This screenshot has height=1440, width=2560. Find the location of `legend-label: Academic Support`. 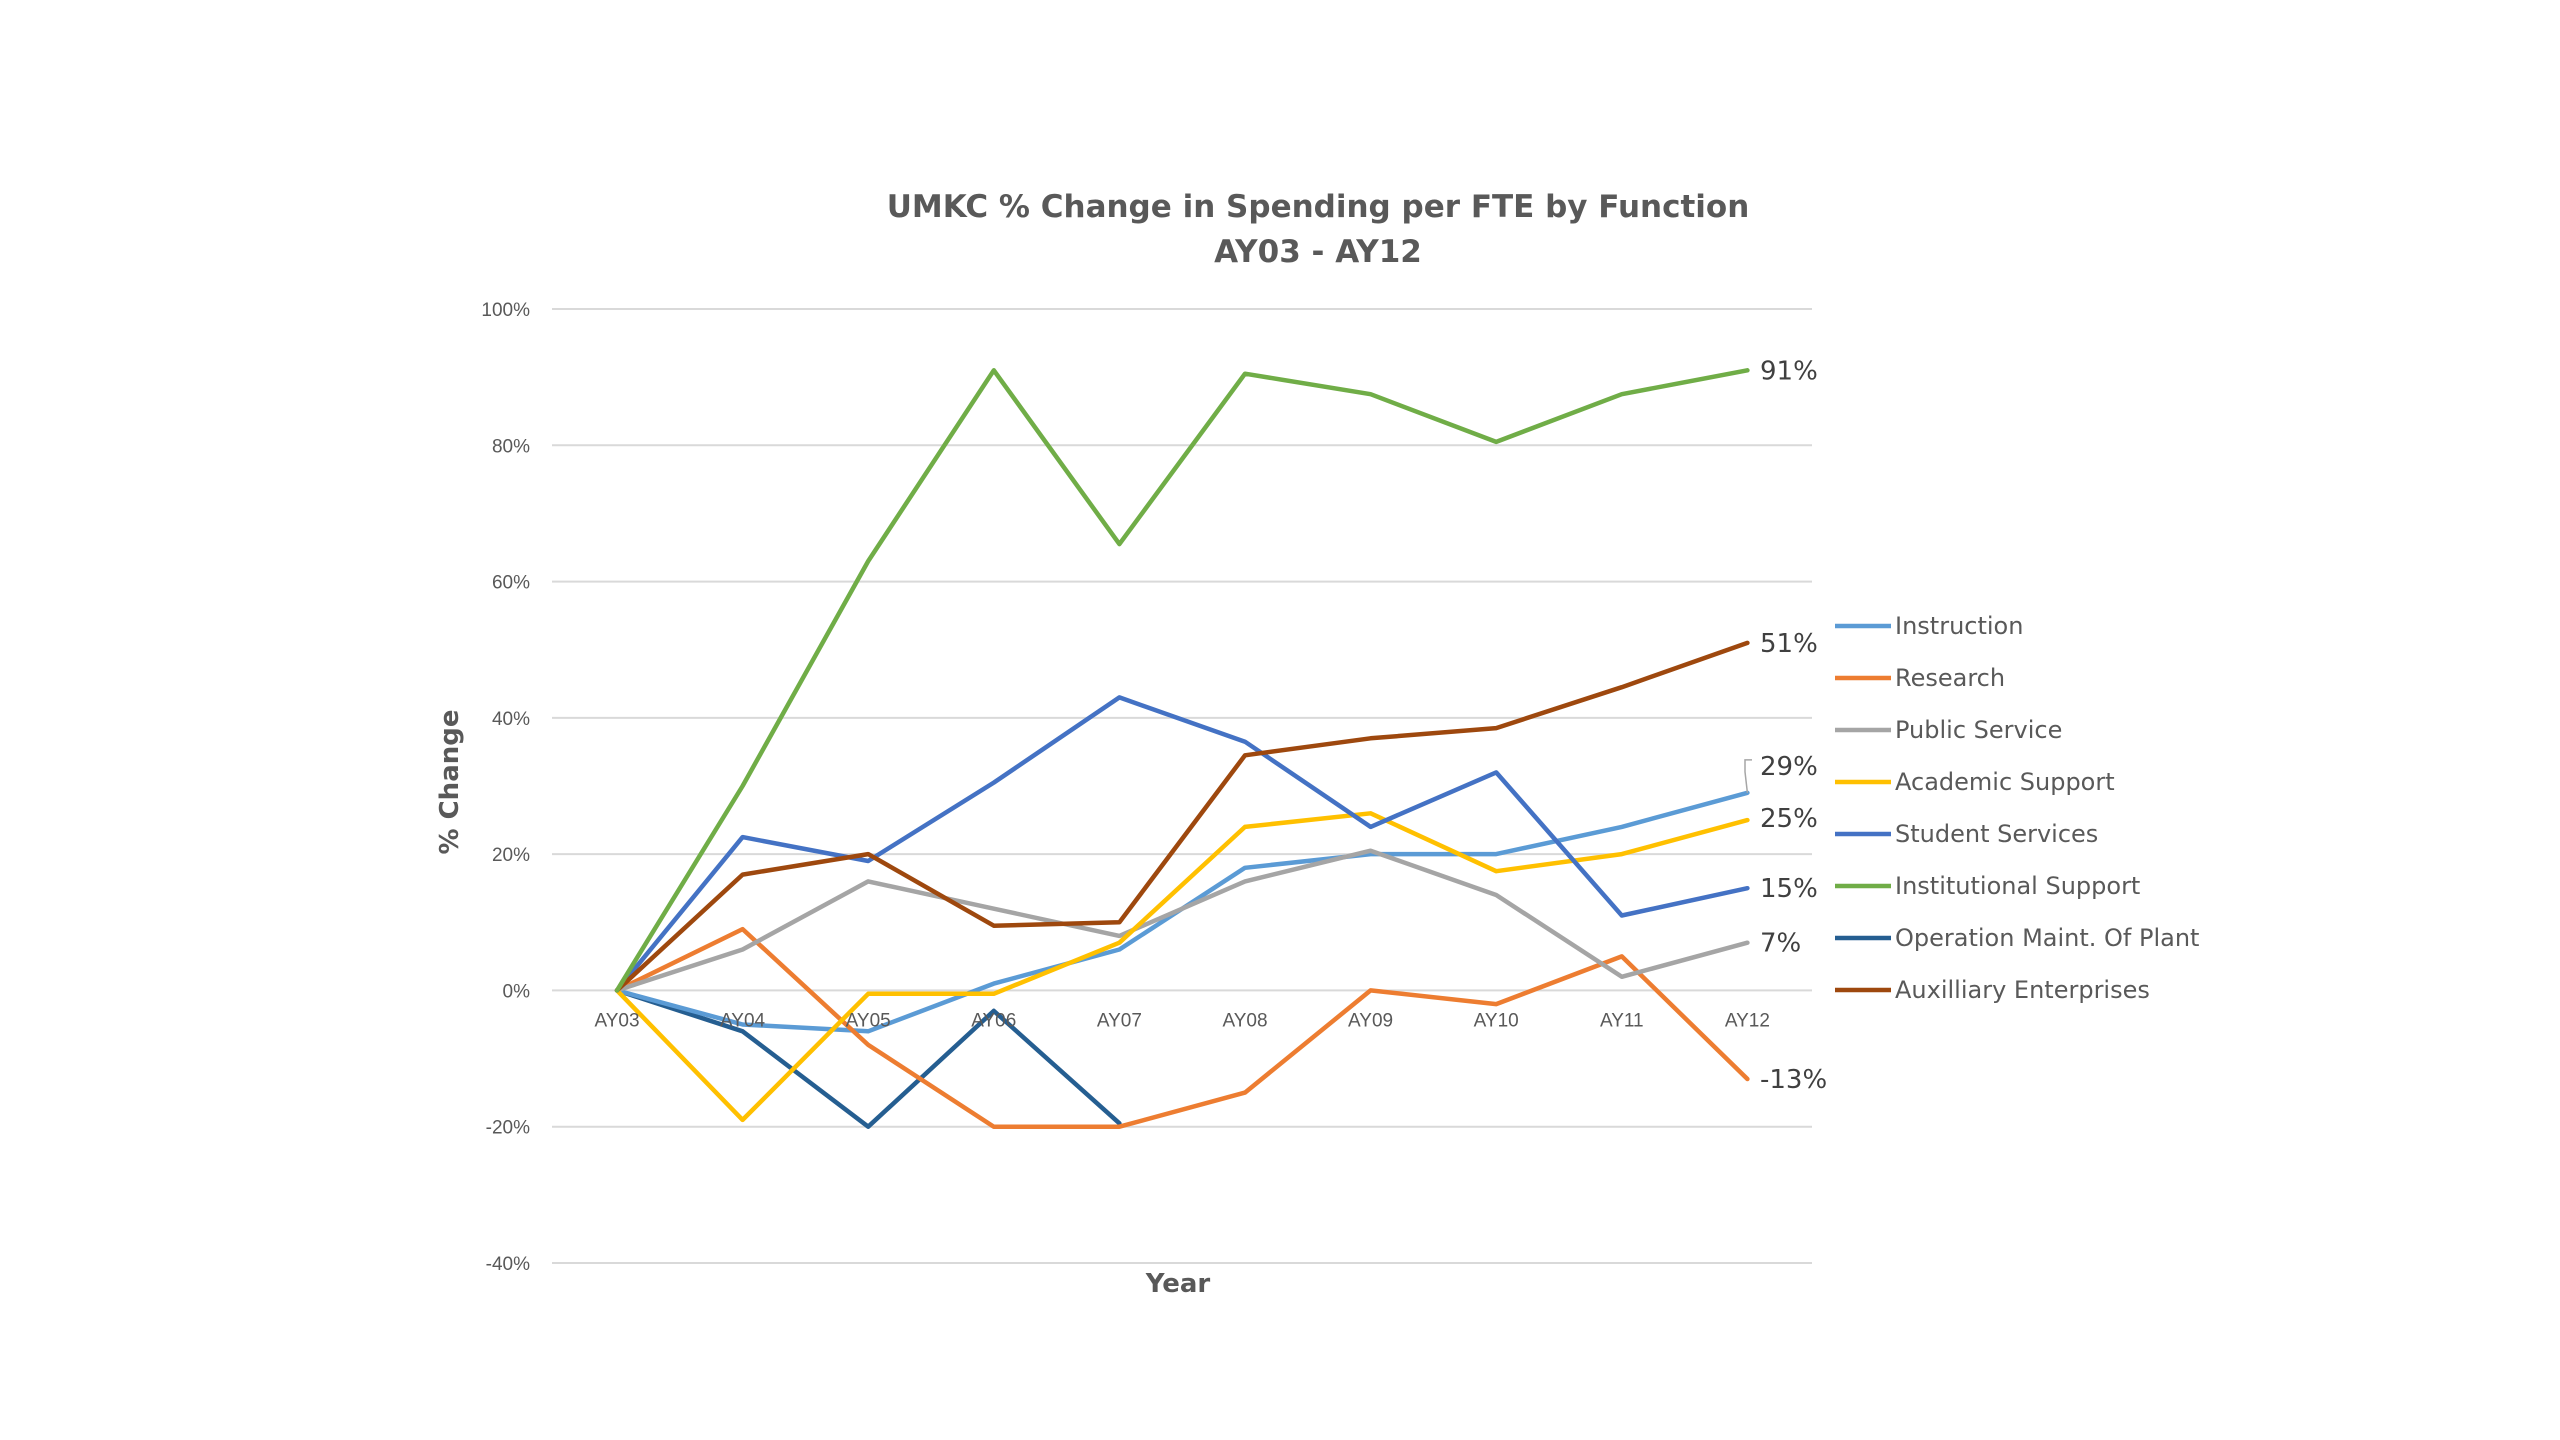

legend-label: Academic Support is located at coordinates (2005, 782).